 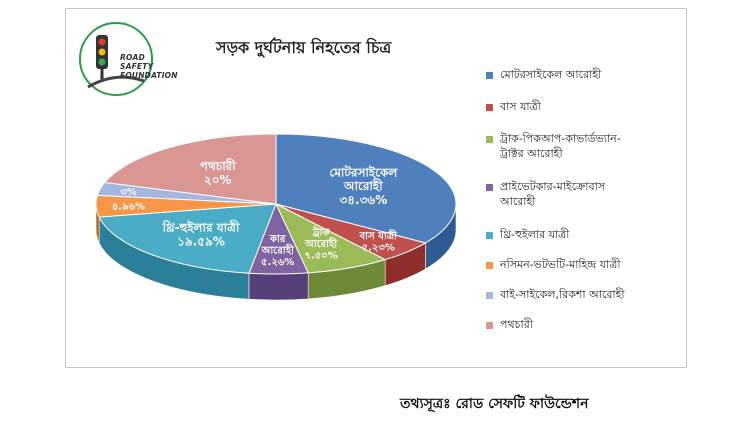 I want to click on logo-emblem-icon, so click(x=116, y=59).